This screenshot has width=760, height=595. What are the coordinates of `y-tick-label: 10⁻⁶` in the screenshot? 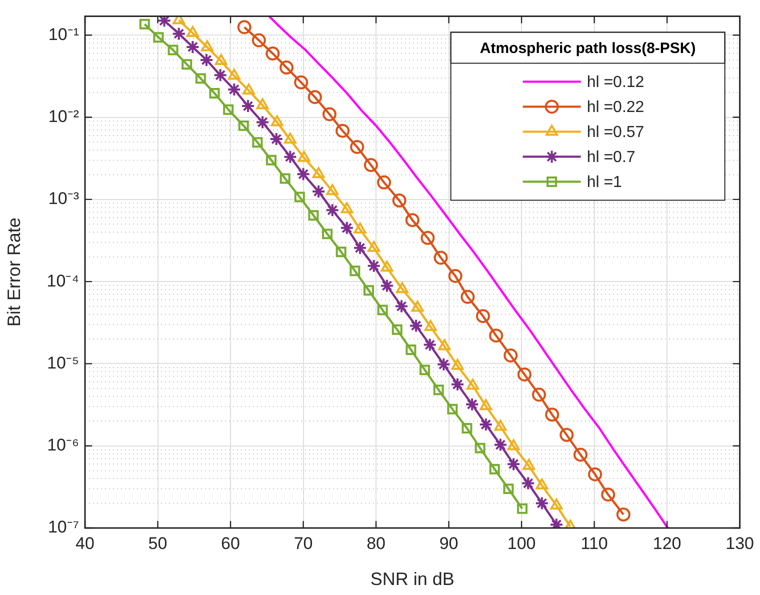 It's located at (63, 445).